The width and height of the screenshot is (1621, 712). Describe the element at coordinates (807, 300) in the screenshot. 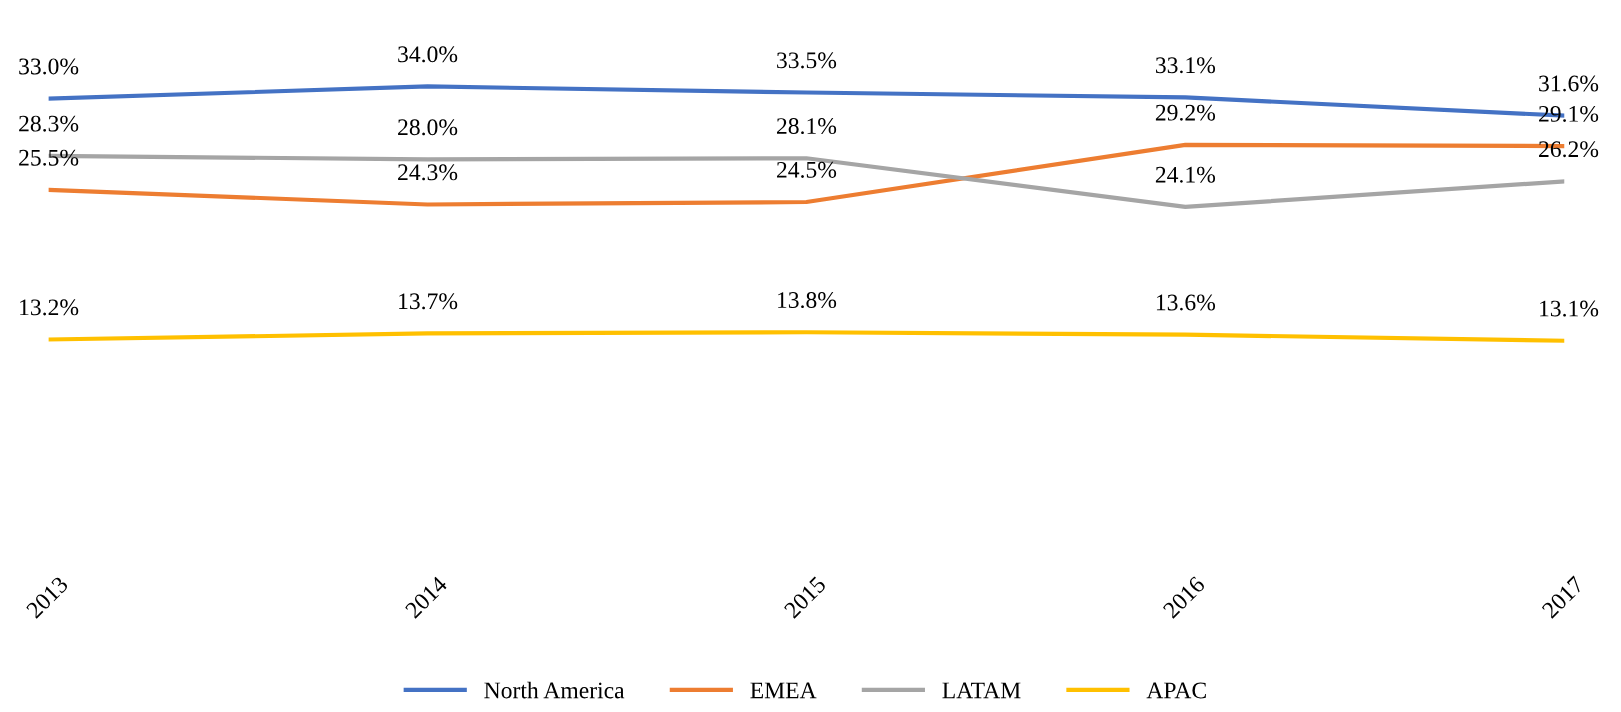

I see `data-label: 13.8%` at that location.